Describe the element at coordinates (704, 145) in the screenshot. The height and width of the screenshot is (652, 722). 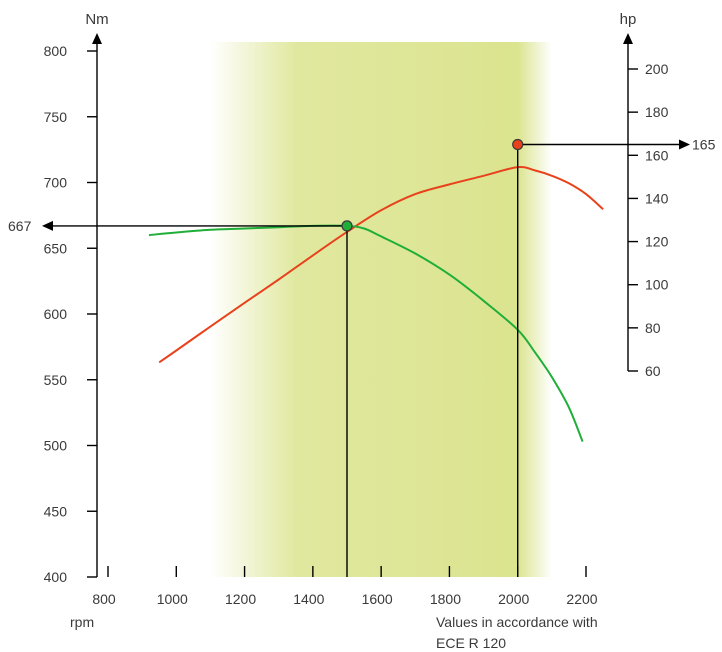
I see `power-peak-value-label: 165` at that location.